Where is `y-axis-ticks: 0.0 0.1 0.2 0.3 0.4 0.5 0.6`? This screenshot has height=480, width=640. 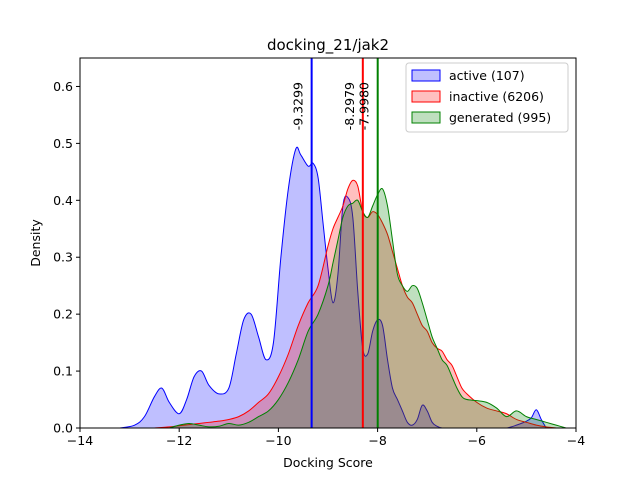 y-axis-ticks: 0.0 0.1 0.2 0.3 0.4 0.5 0.6 is located at coordinates (66, 257).